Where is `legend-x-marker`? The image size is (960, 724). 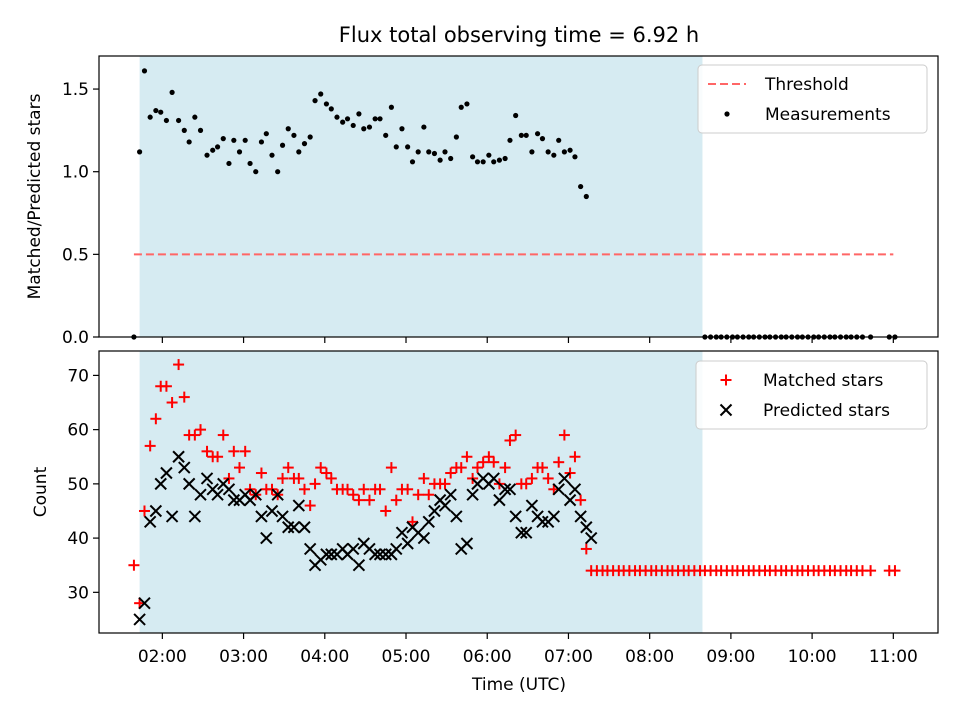 legend-x-marker is located at coordinates (726, 410).